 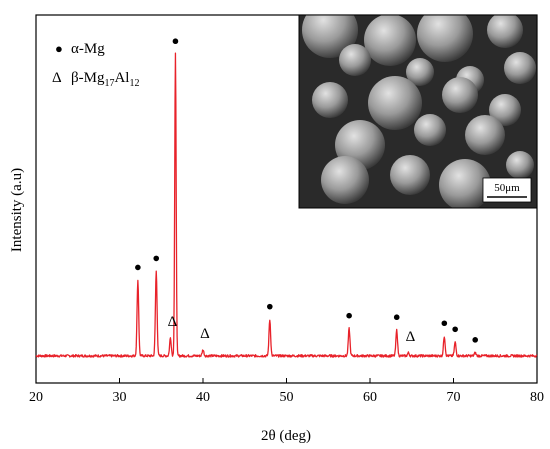 I want to click on x-axis-ticks: 20 30 40 50 60 70 80, so click(x=286, y=391).